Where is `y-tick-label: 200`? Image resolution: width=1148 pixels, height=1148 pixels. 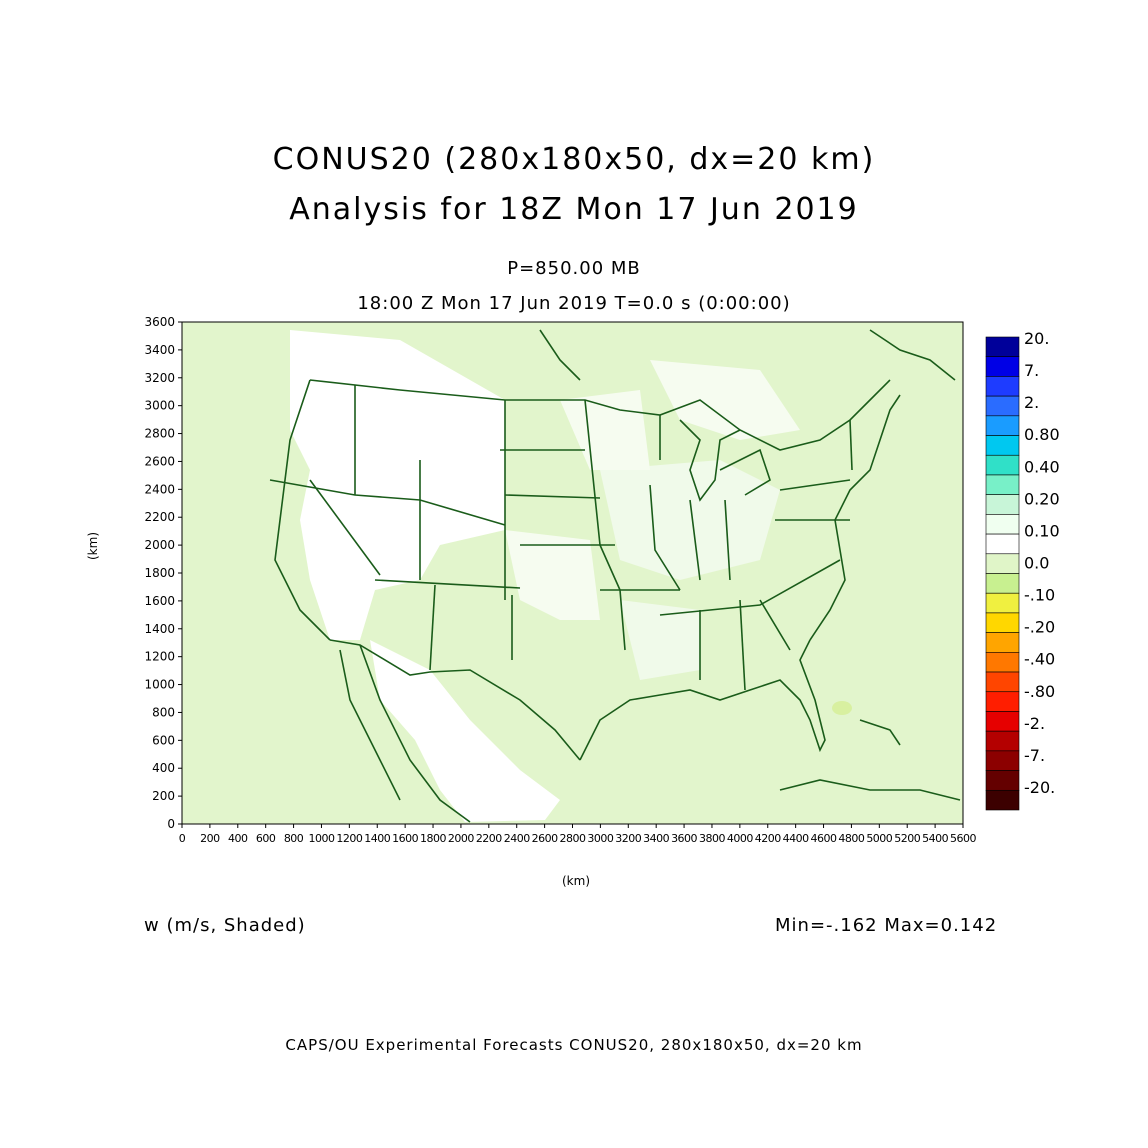 y-tick-label: 200 is located at coordinates (163, 796).